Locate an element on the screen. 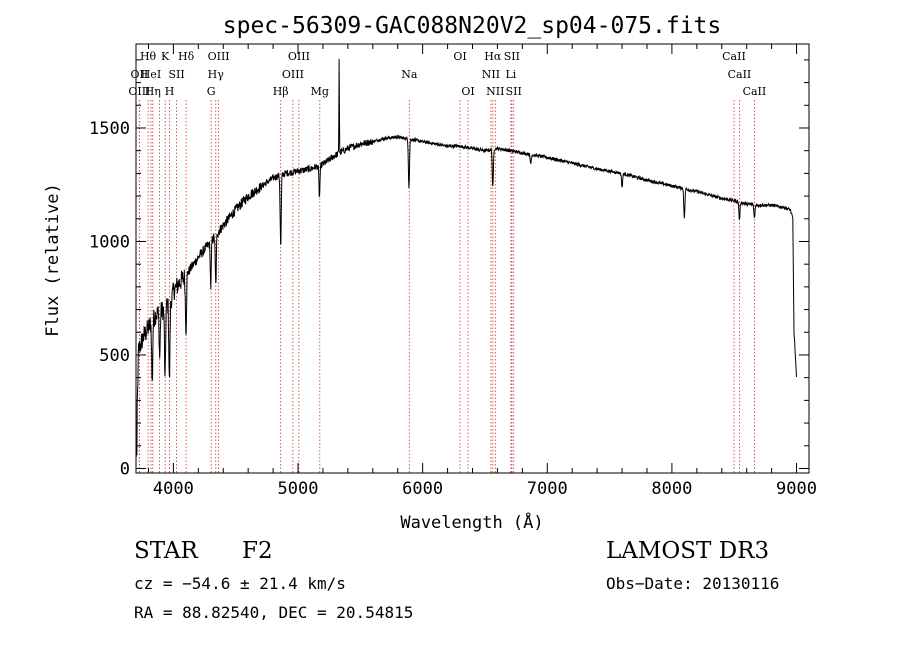 This screenshot has height=649, width=900. y-tick-label: 0 is located at coordinates (125, 469).